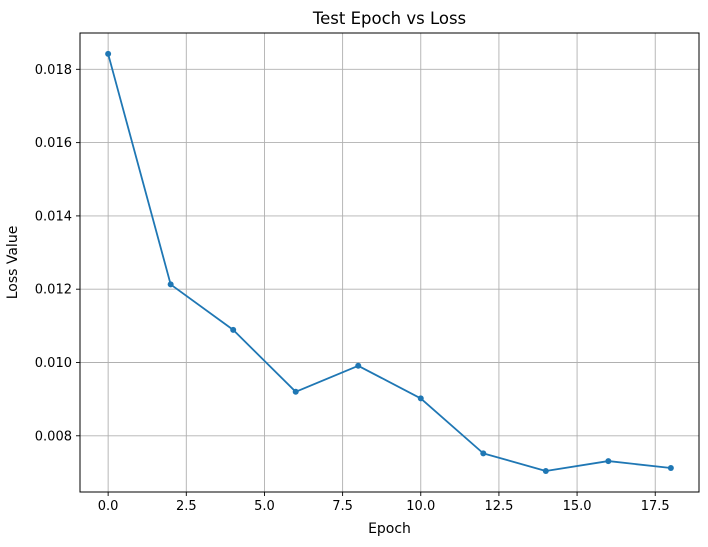  What do you see at coordinates (53, 143) in the screenshot?
I see `y-tick-label: 0.016` at bounding box center [53, 143].